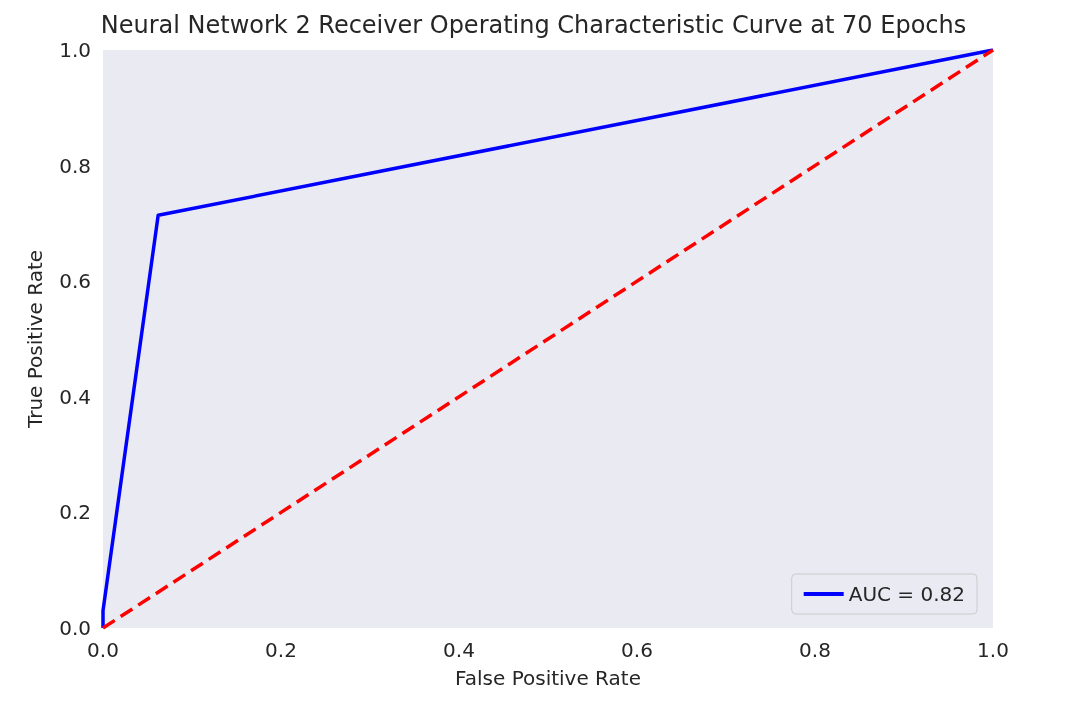 The height and width of the screenshot is (706, 1067). What do you see at coordinates (637, 650) in the screenshot?
I see `x-tick-label: 0.6` at bounding box center [637, 650].